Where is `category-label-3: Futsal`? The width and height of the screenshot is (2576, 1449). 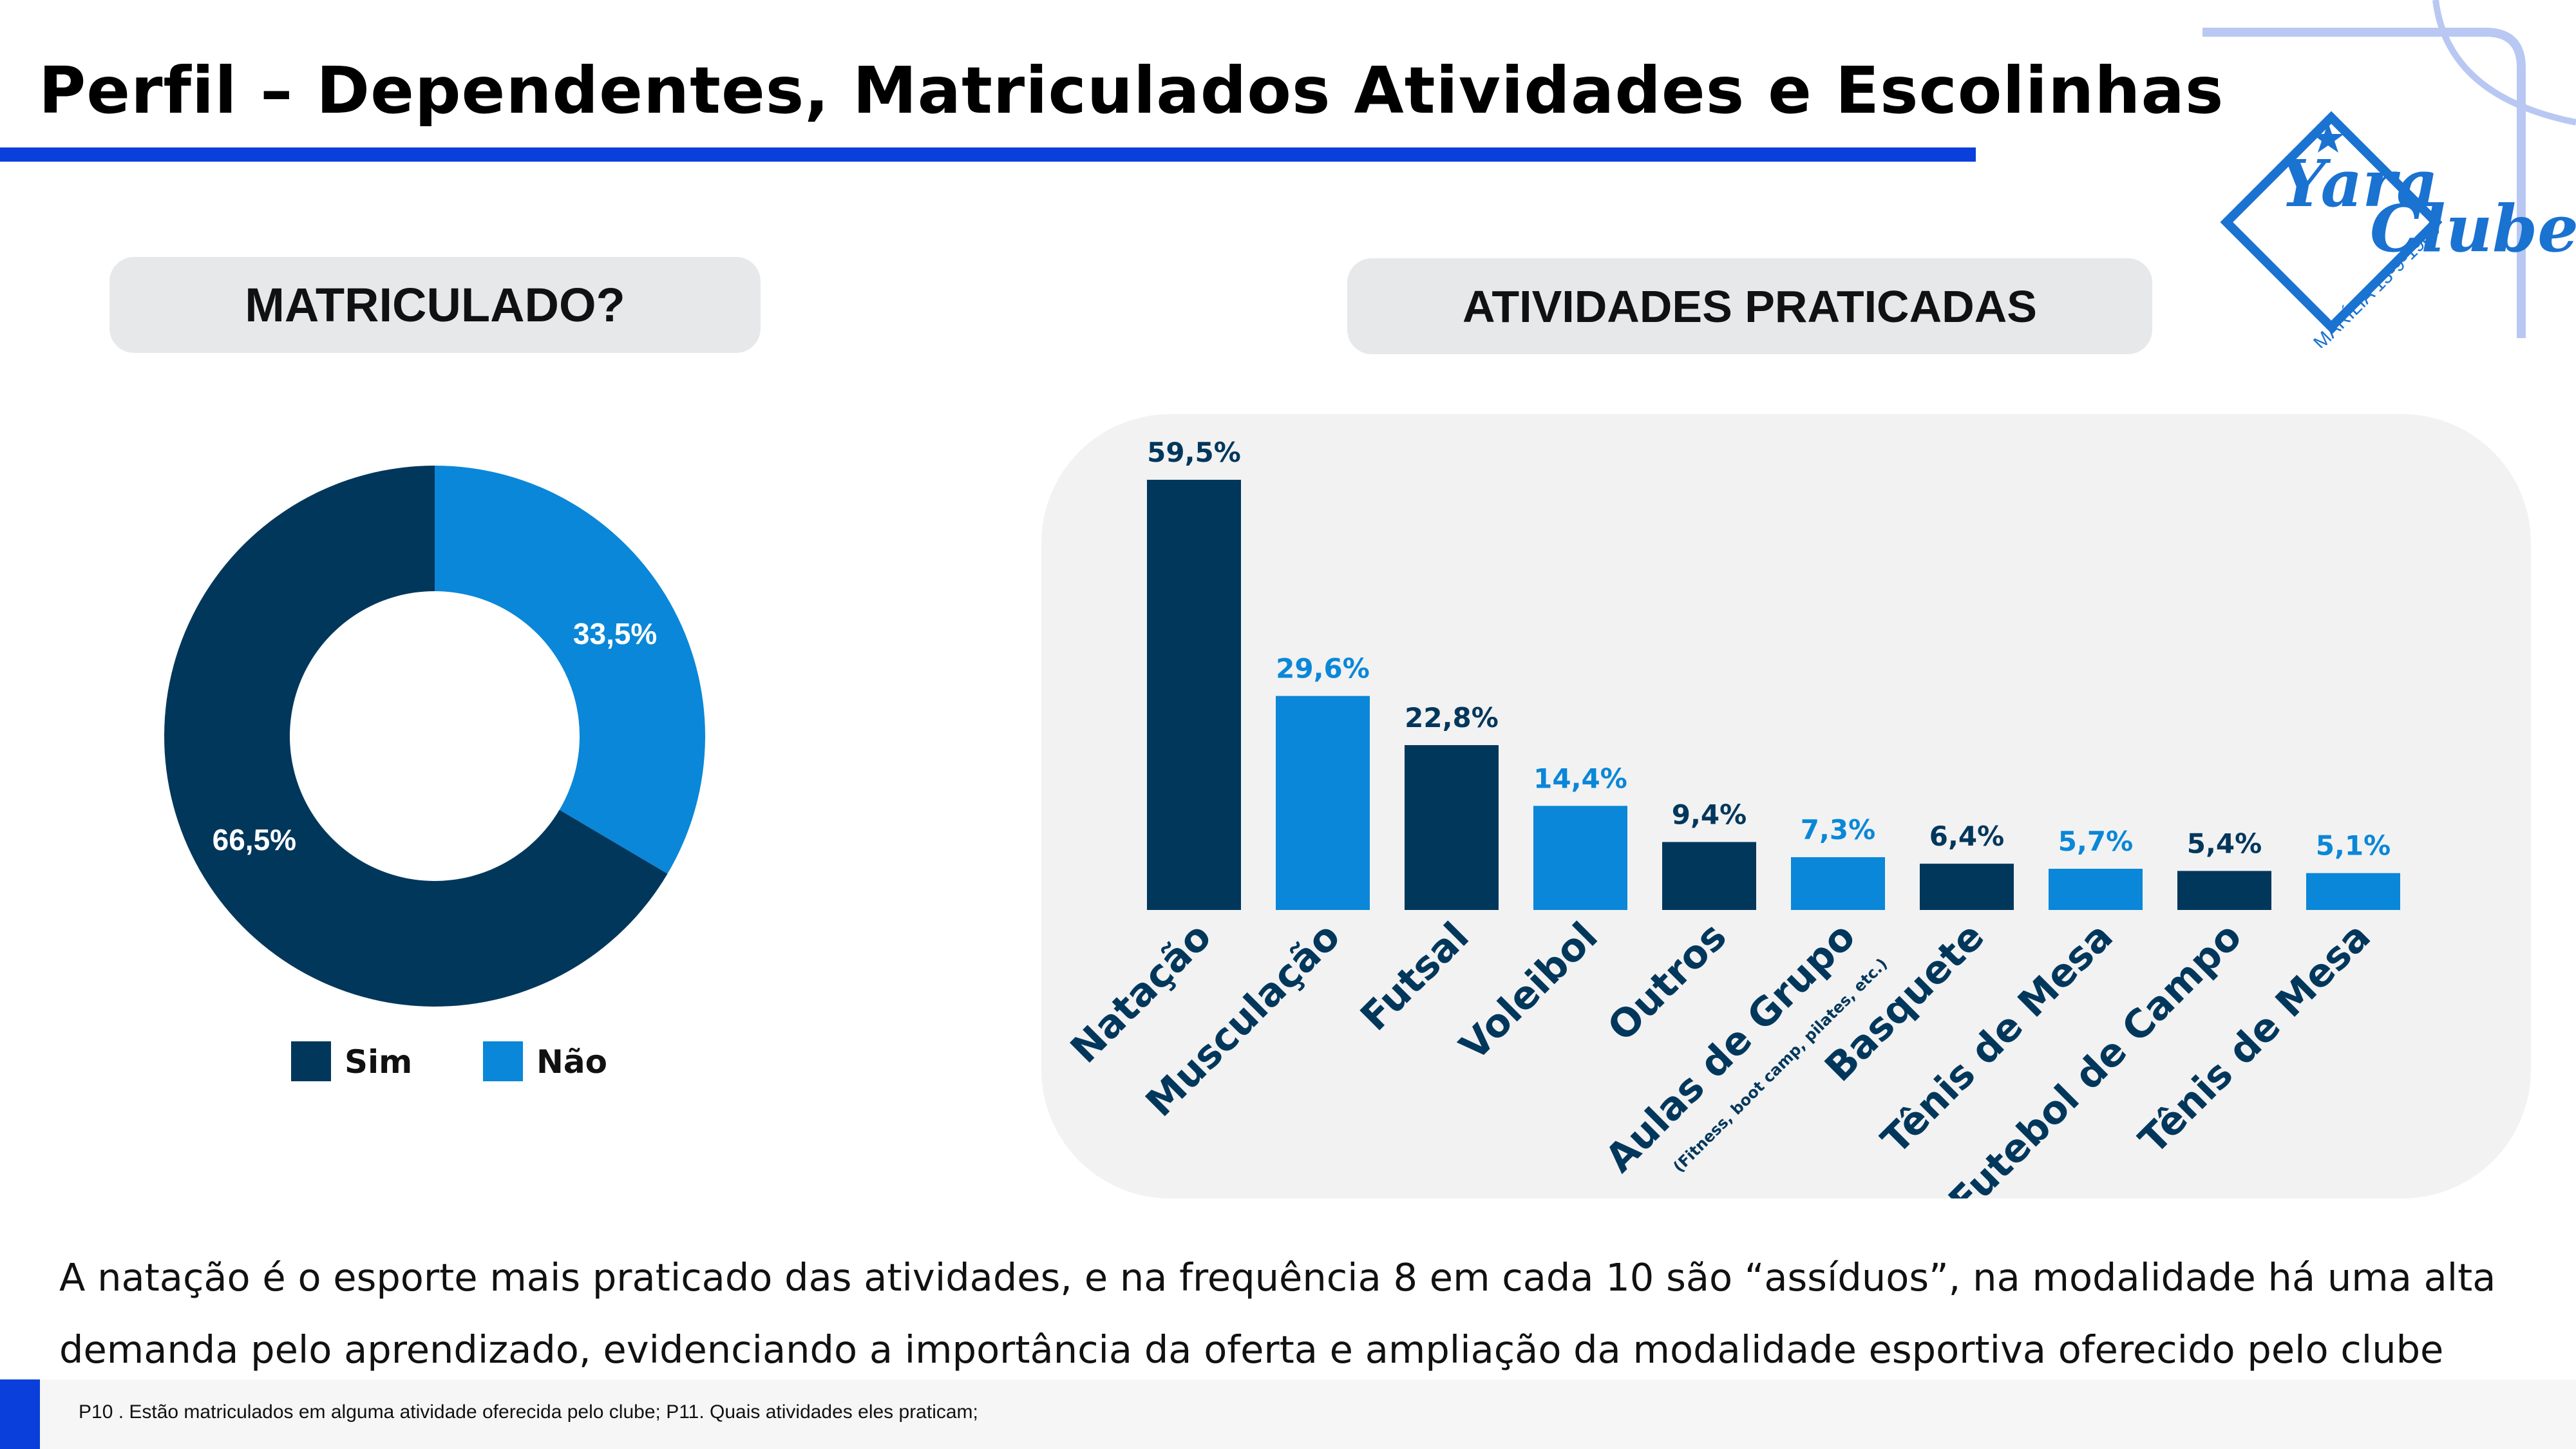 category-label-3: Futsal is located at coordinates (1415, 976).